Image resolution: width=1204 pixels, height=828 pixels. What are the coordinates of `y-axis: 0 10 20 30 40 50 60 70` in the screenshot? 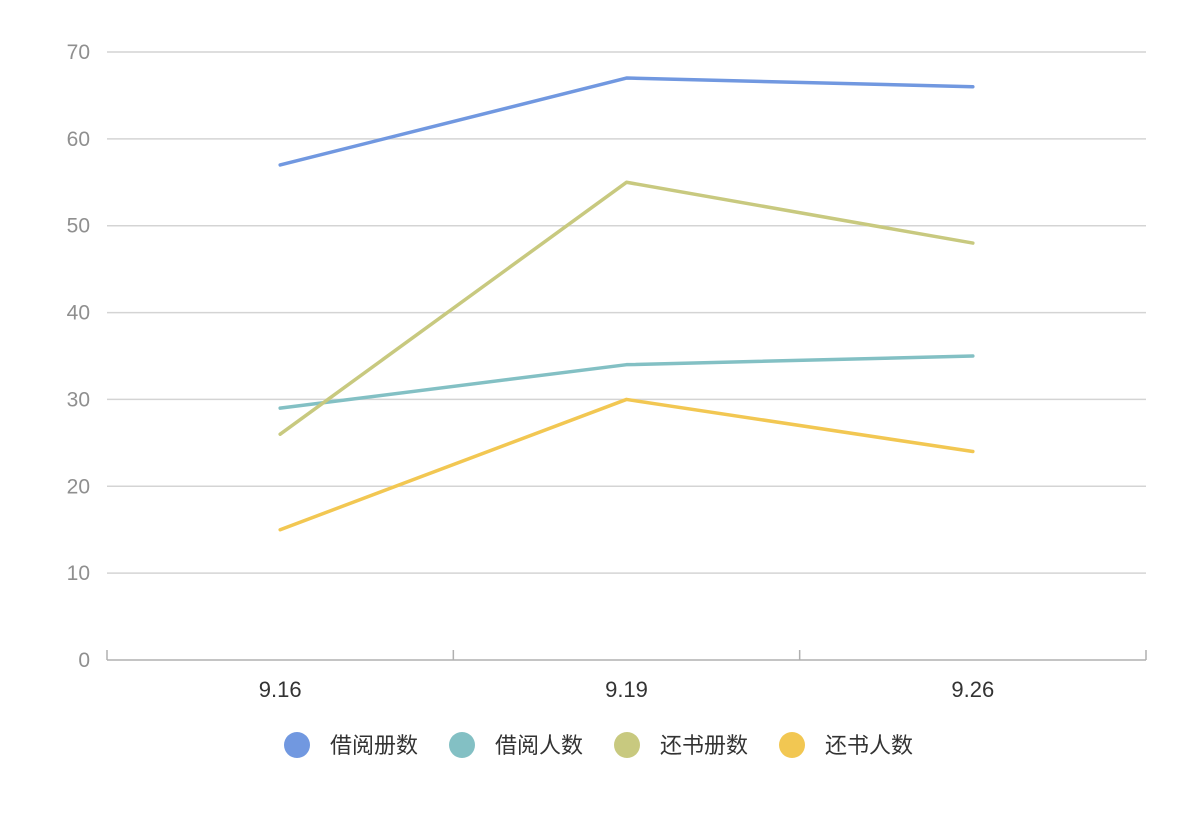 It's located at (78, 356).